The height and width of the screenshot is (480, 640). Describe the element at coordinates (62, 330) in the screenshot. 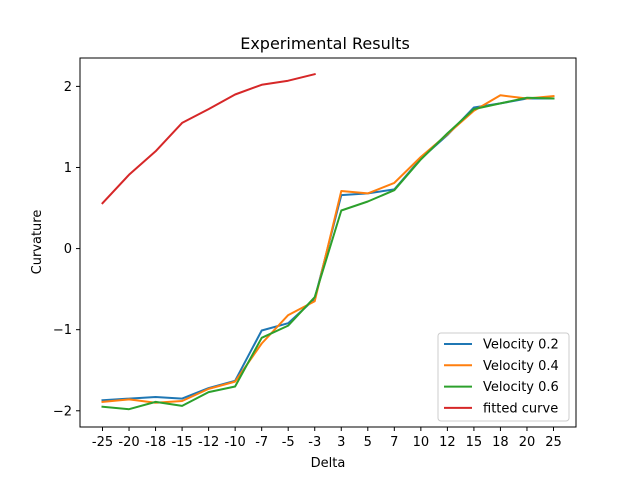

I see `y-tick-label: −1` at that location.